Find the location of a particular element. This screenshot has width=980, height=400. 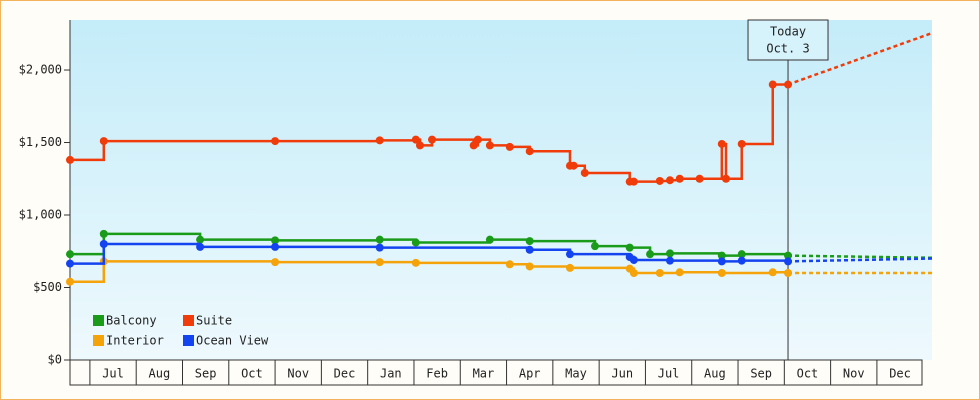

legend-label: Balcony is located at coordinates (131, 321).